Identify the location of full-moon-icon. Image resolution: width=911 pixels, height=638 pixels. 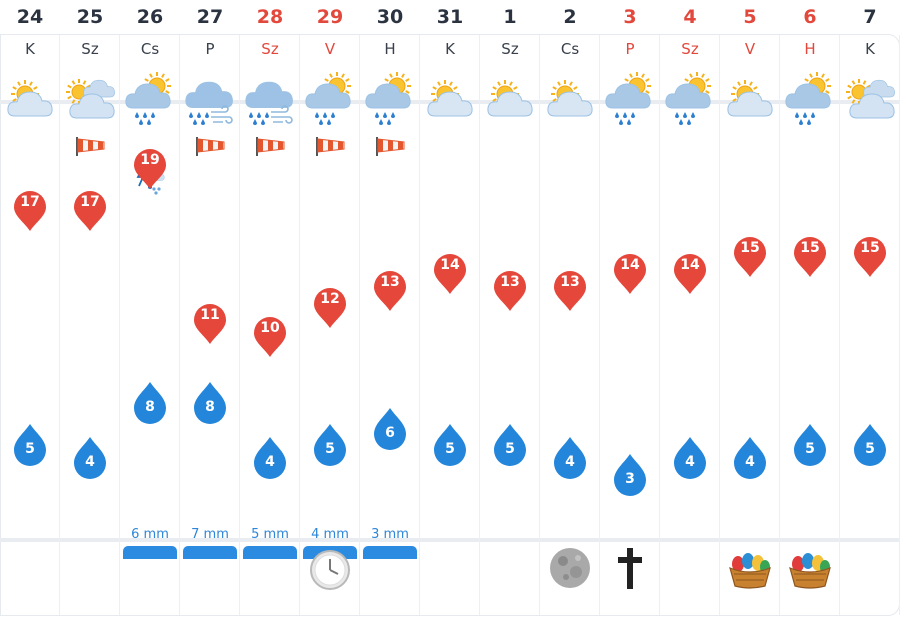
(570, 568).